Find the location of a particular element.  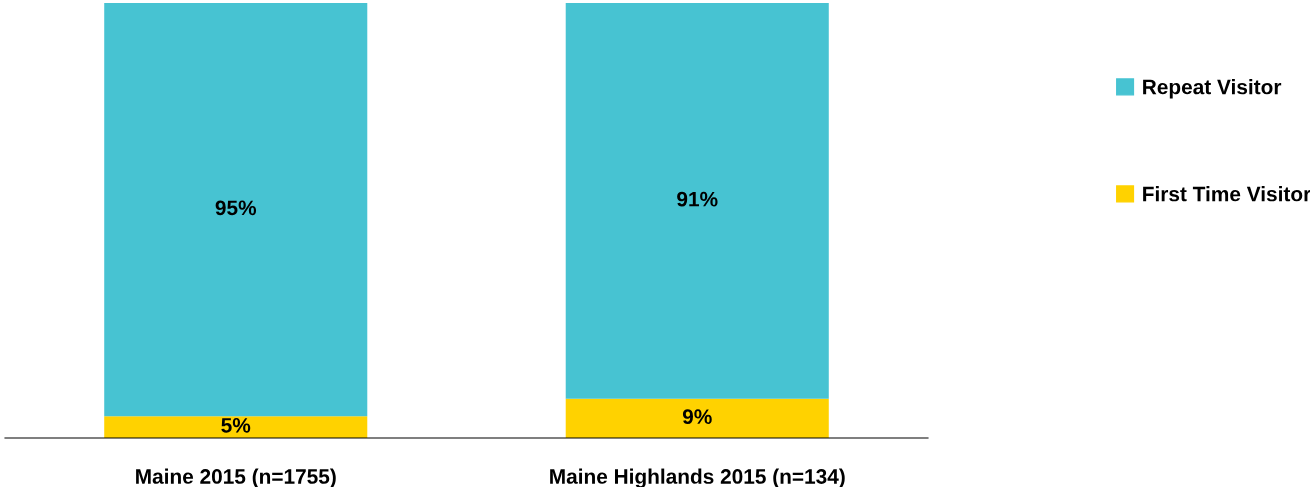

data-label: 91% is located at coordinates (697, 199).